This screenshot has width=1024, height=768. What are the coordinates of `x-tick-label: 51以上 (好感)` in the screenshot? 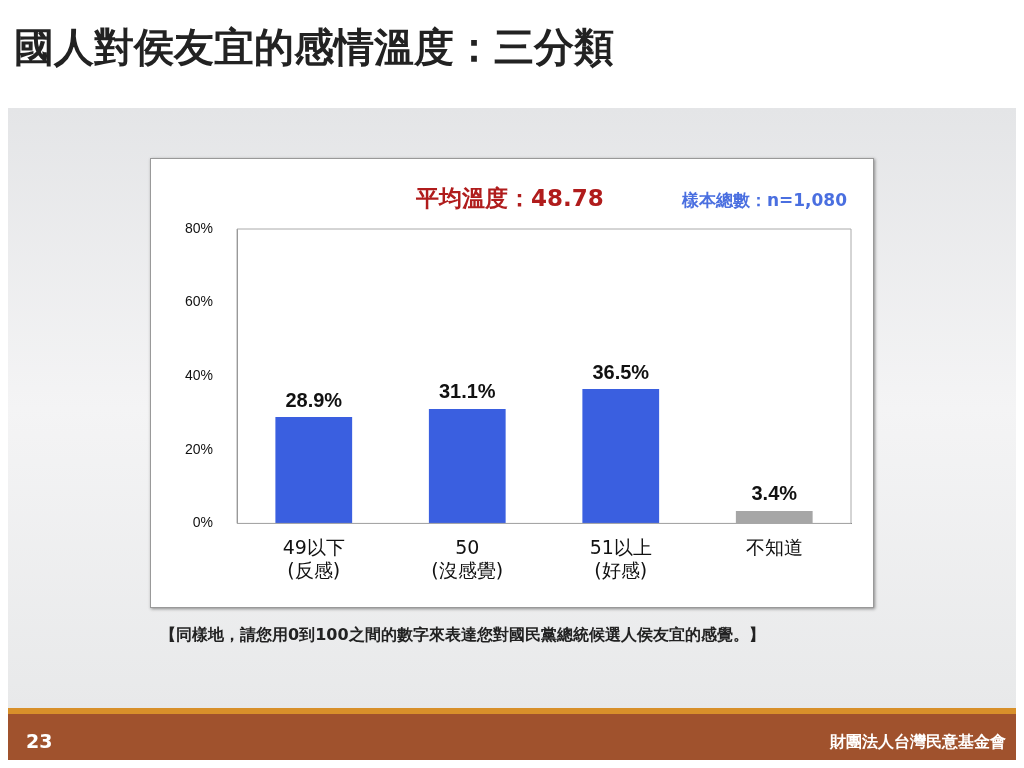 It's located at (620, 558).